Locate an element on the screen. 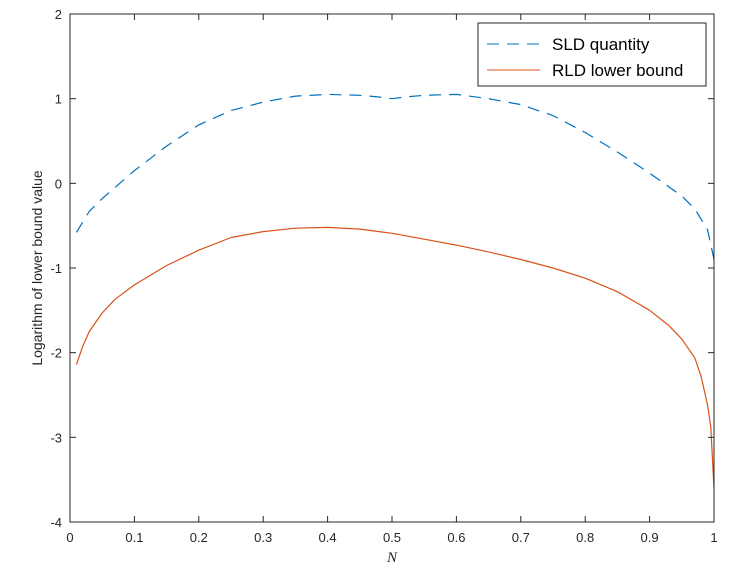 Image resolution: width=748 pixels, height=576 pixels. x-tick-label: 0.3 is located at coordinates (263, 537).